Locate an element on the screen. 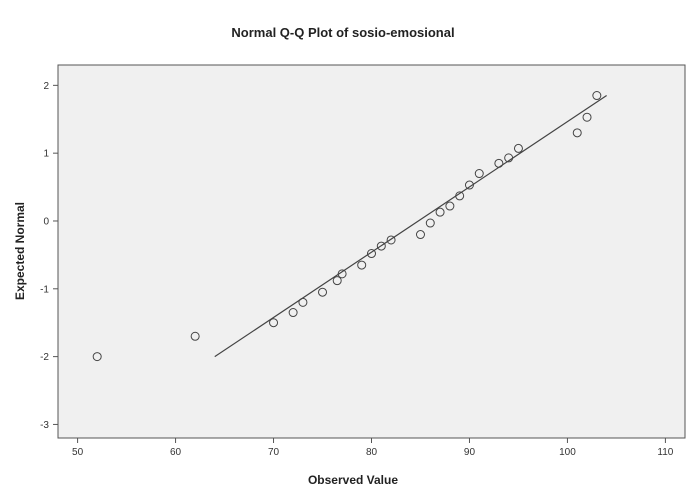 The image size is (686, 489). chart-title: Normal Q-Q Plot of sosio-emosional is located at coordinates (342, 32).